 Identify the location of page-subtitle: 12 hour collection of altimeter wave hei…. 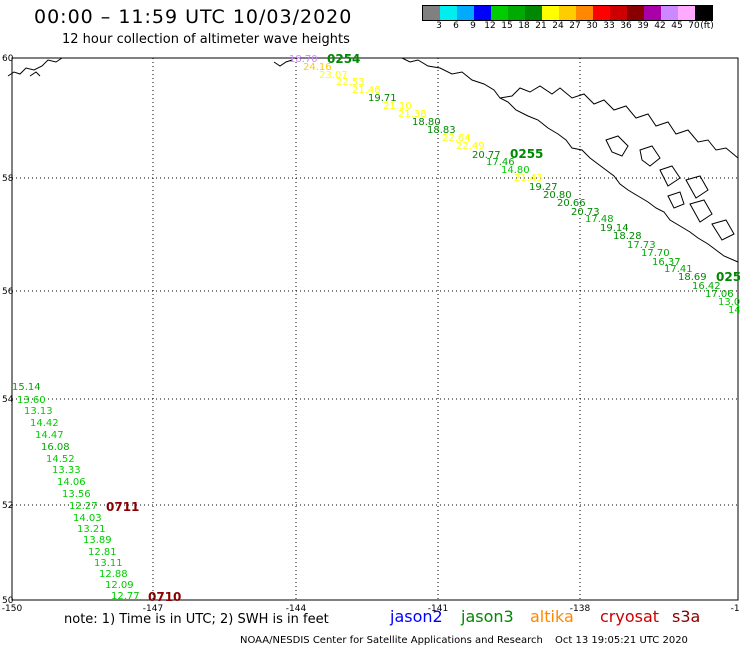
(206, 39).